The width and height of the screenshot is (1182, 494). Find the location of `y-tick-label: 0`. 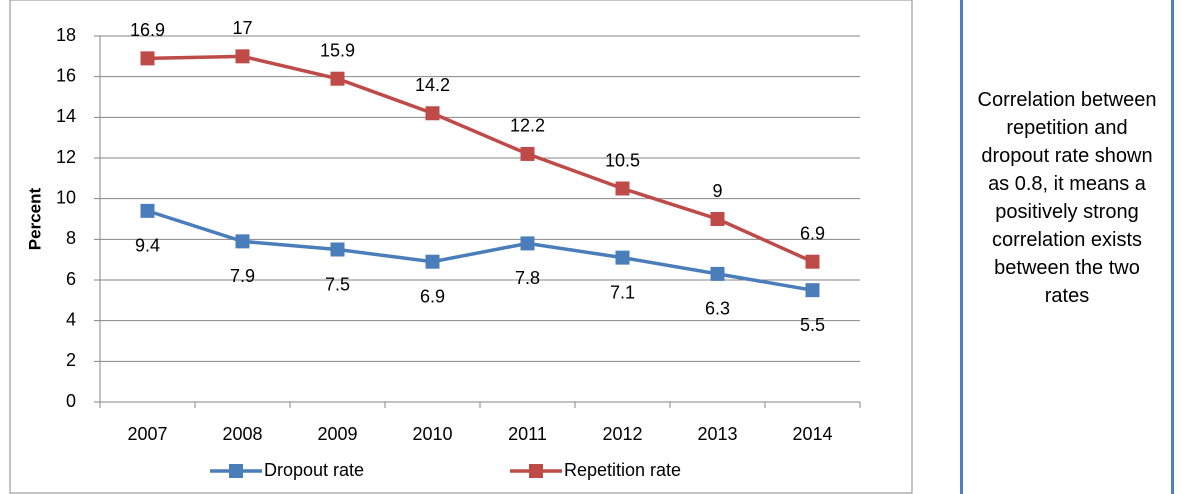

y-tick-label: 0 is located at coordinates (71, 401).